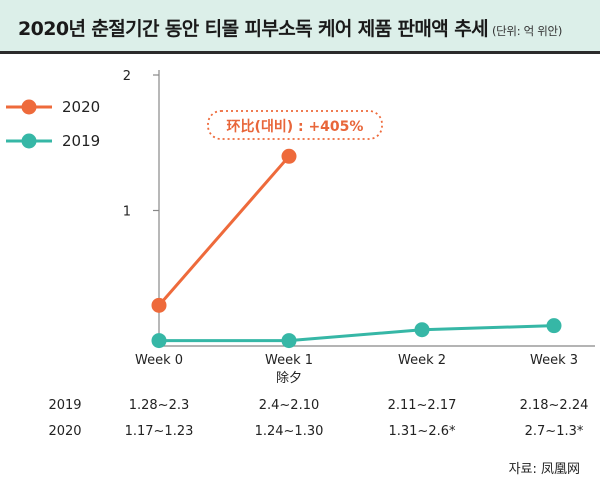  What do you see at coordinates (527, 31) in the screenshot?
I see `chart-unit: (단위: 억 위안)` at bounding box center [527, 31].